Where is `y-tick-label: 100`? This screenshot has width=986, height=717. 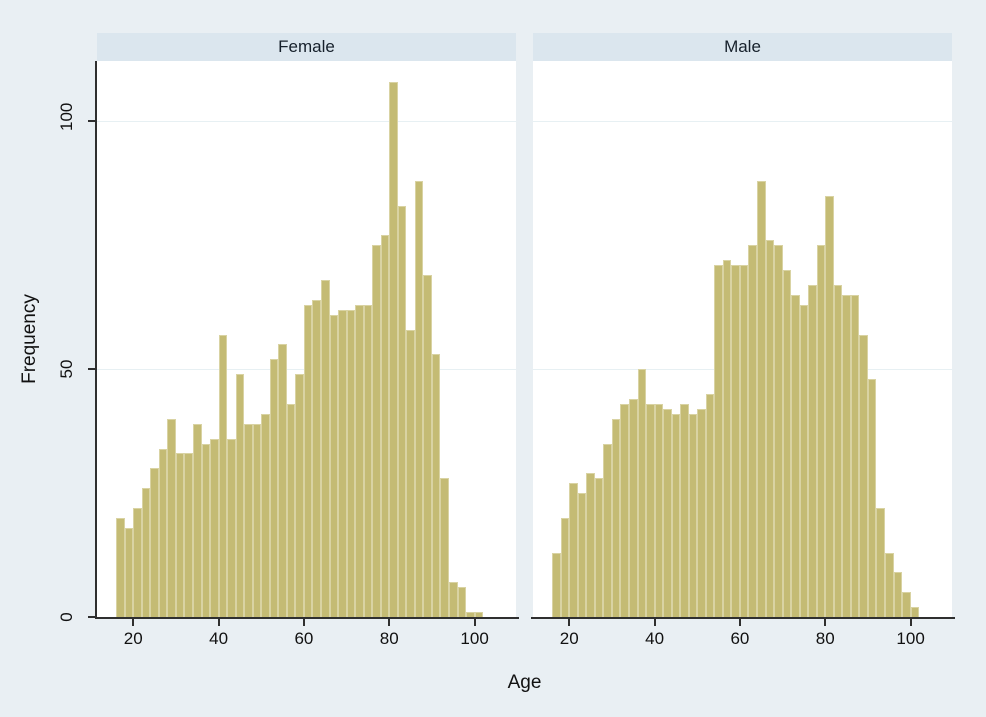
y-tick-label: 100 is located at coordinates (66, 117).